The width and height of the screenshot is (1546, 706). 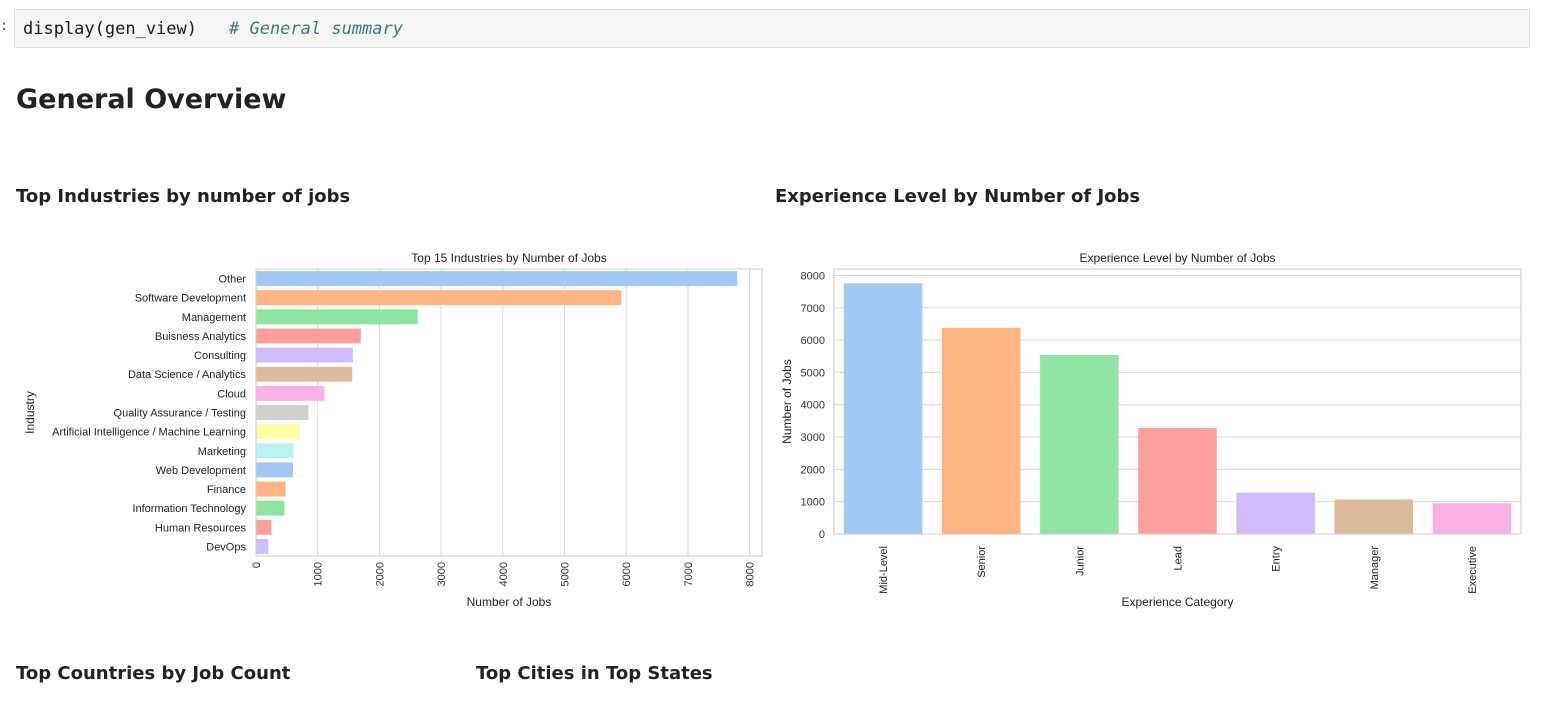 What do you see at coordinates (1080, 561) in the screenshot?
I see `x-tick-label: Junior` at bounding box center [1080, 561].